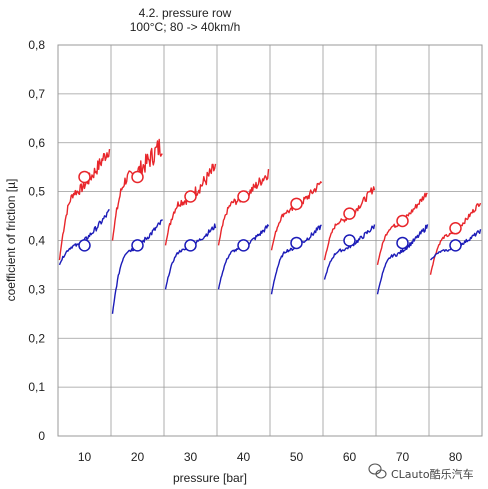  I want to click on y-tick-label: 0,2, so click(36, 338).